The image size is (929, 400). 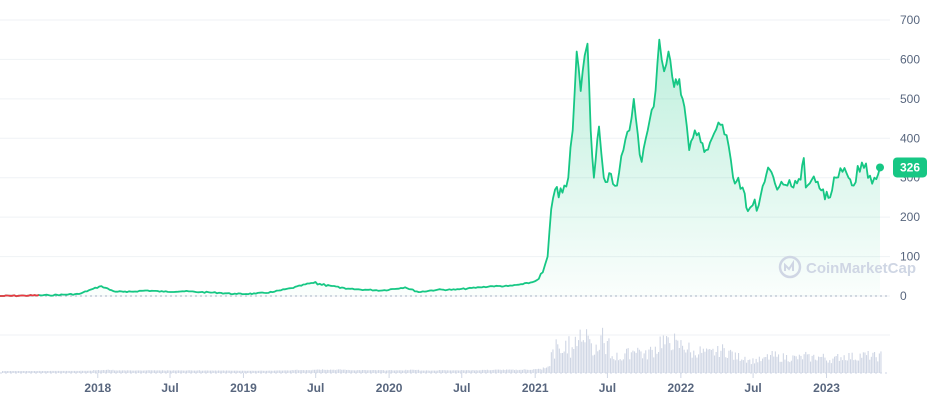 What do you see at coordinates (861, 268) in the screenshot?
I see `watermark-text: CoinMarketCap` at bounding box center [861, 268].